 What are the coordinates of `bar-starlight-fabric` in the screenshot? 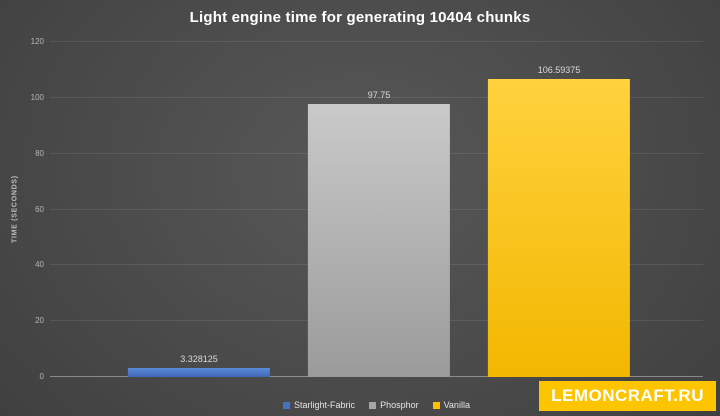 It's located at (199, 372).